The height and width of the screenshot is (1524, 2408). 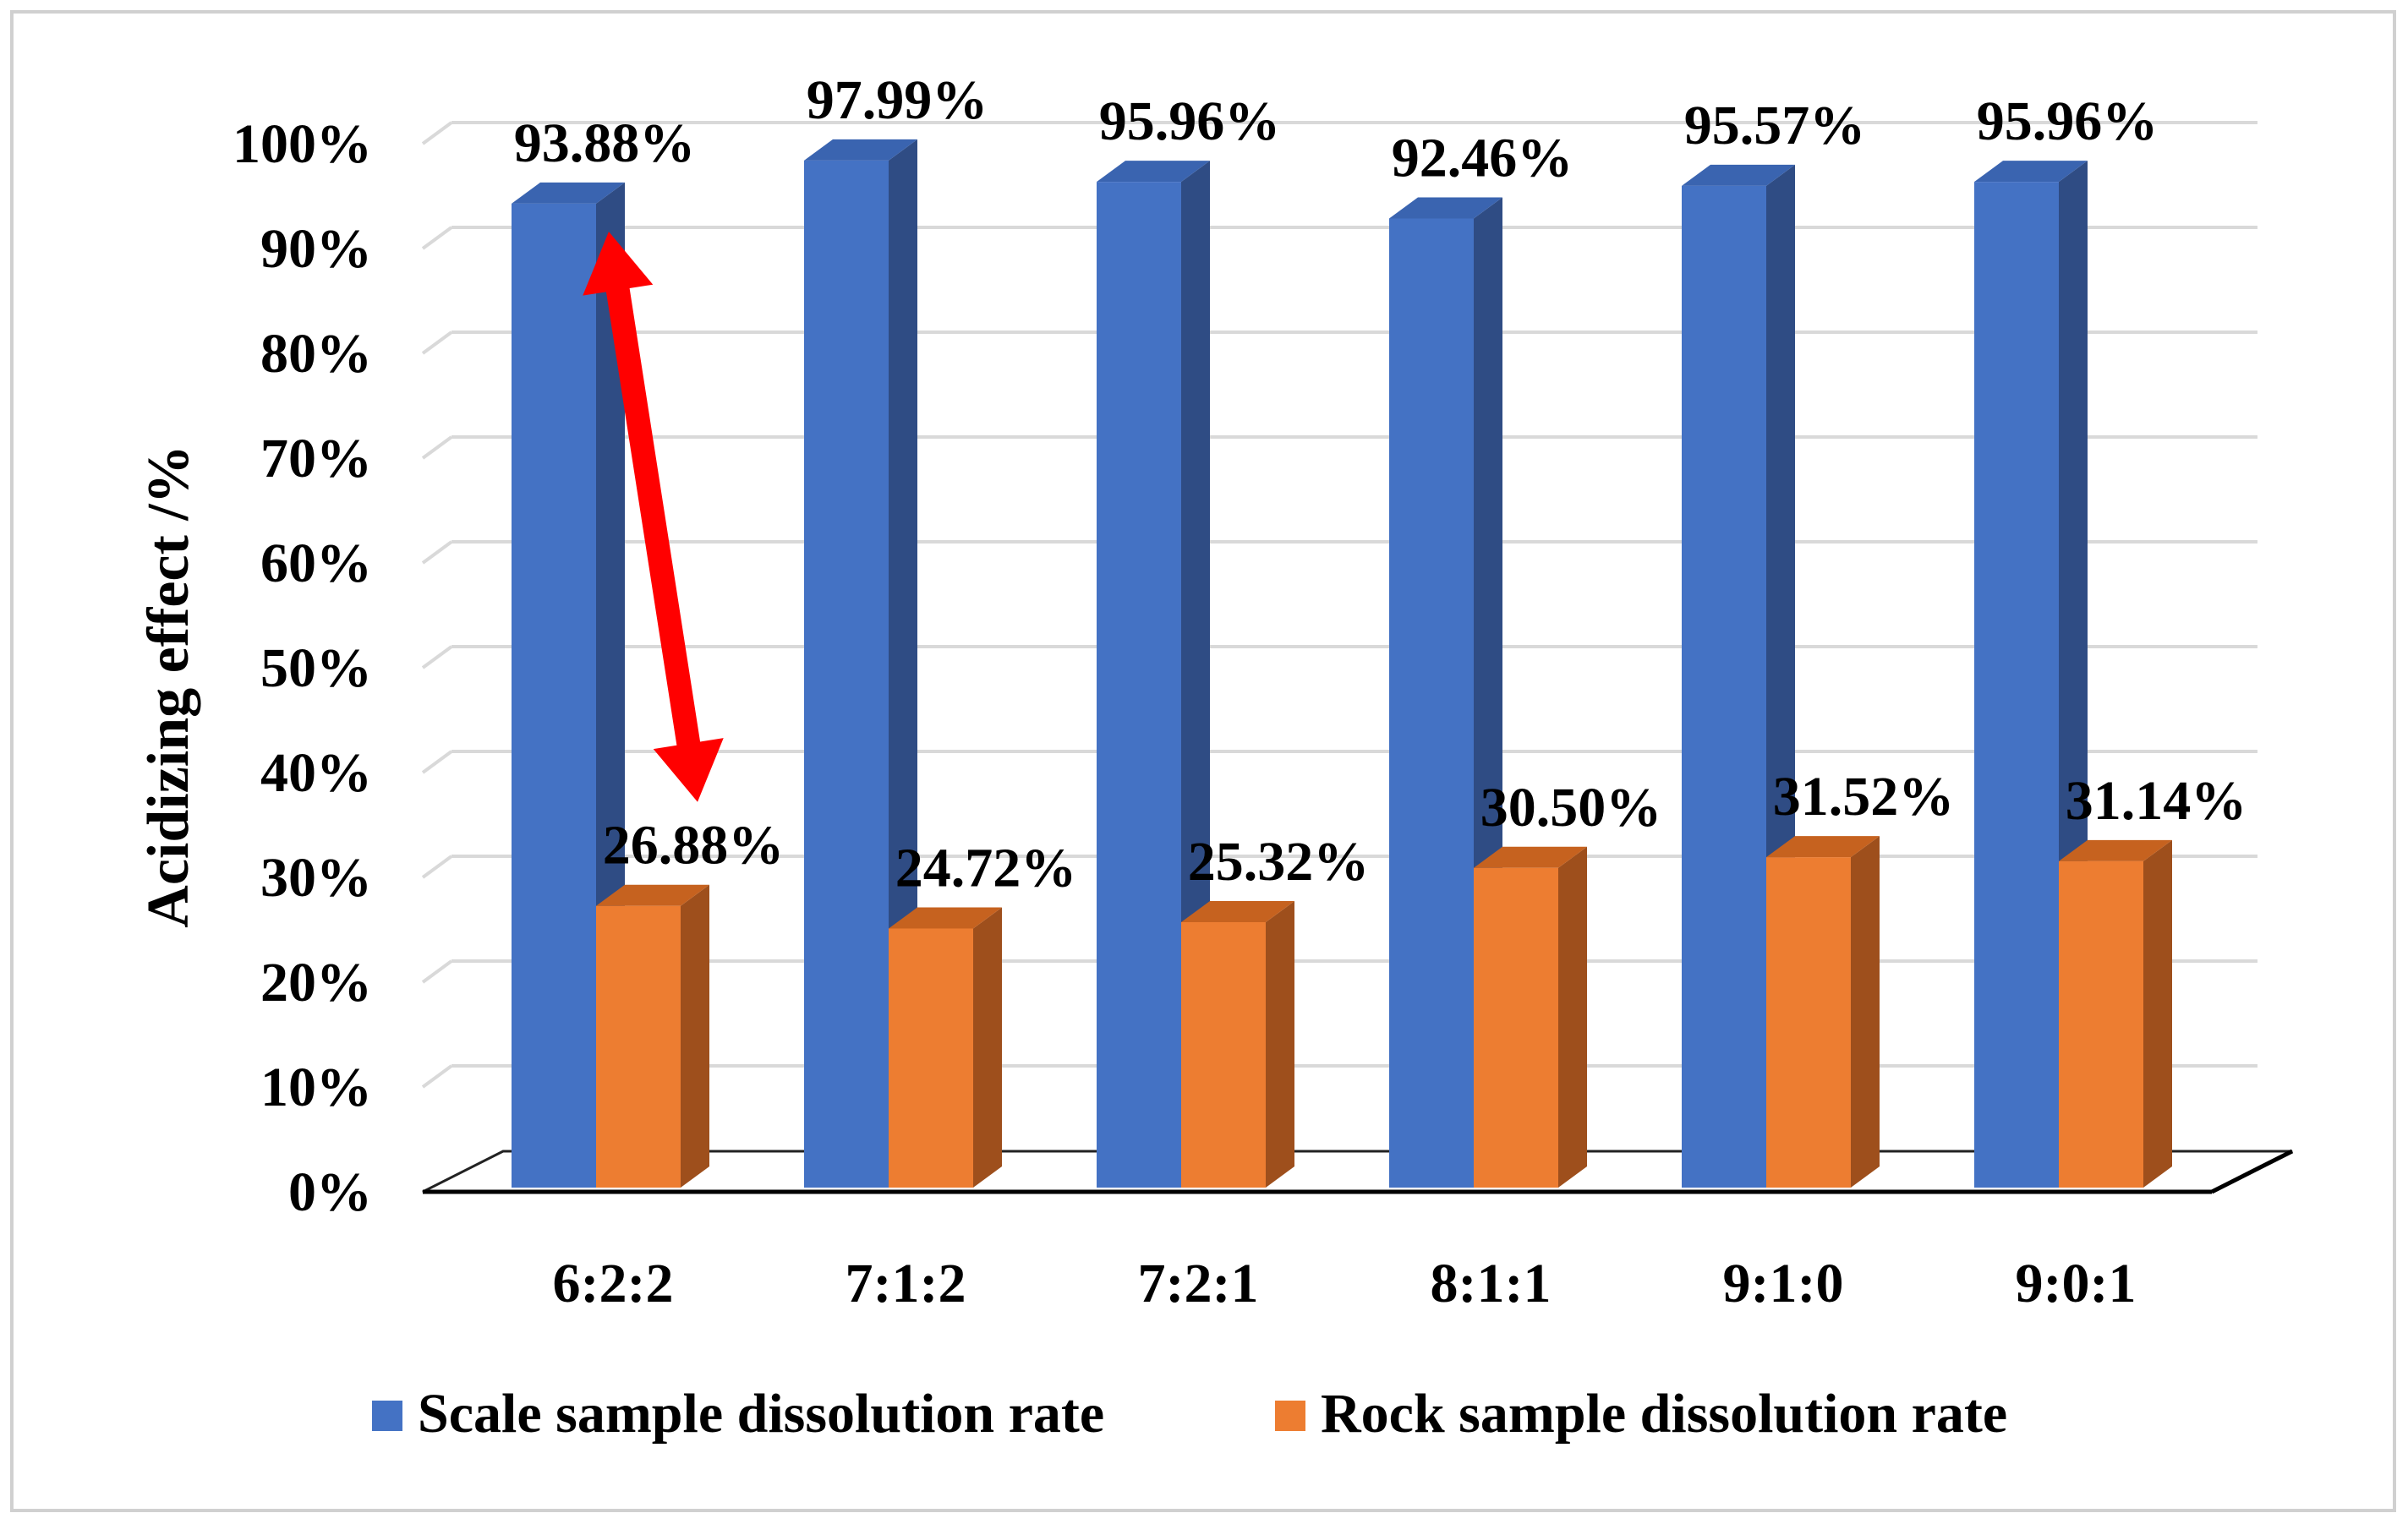 I want to click on rock-data-label: 24.72%, so click(x=986, y=868).